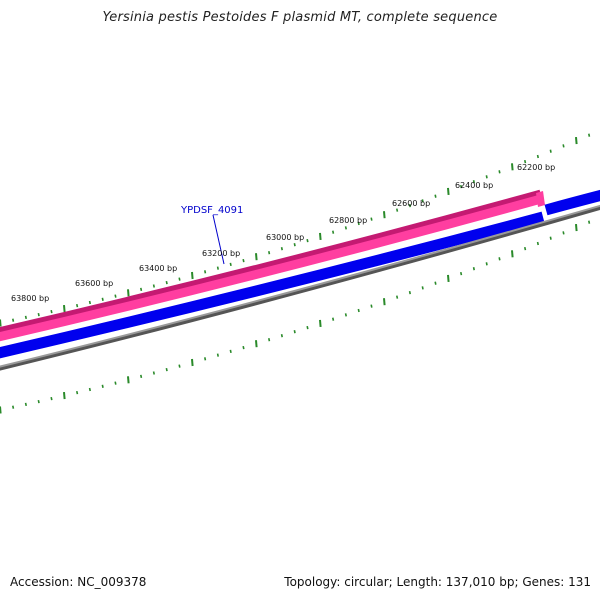 Image resolution: width=600 pixels, height=600 pixels. What do you see at coordinates (94, 283) in the screenshot?
I see `ruler-label: 63600 bp` at bounding box center [94, 283].